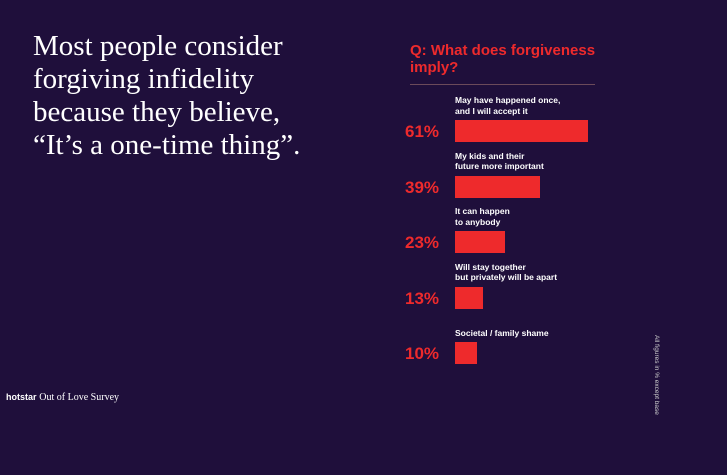 The height and width of the screenshot is (475, 727). I want to click on brand: hotstar, so click(21, 397).